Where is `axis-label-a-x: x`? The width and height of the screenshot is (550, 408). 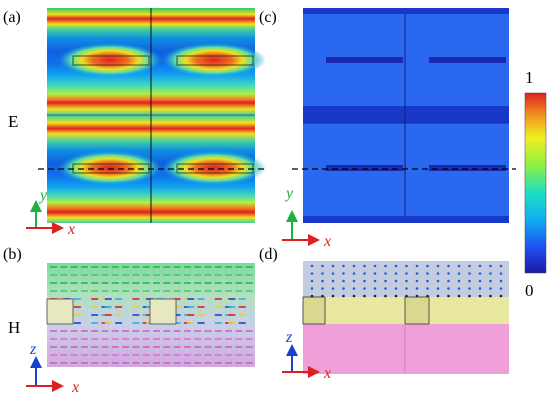
axis-label-a-x: x is located at coordinates (71, 229).